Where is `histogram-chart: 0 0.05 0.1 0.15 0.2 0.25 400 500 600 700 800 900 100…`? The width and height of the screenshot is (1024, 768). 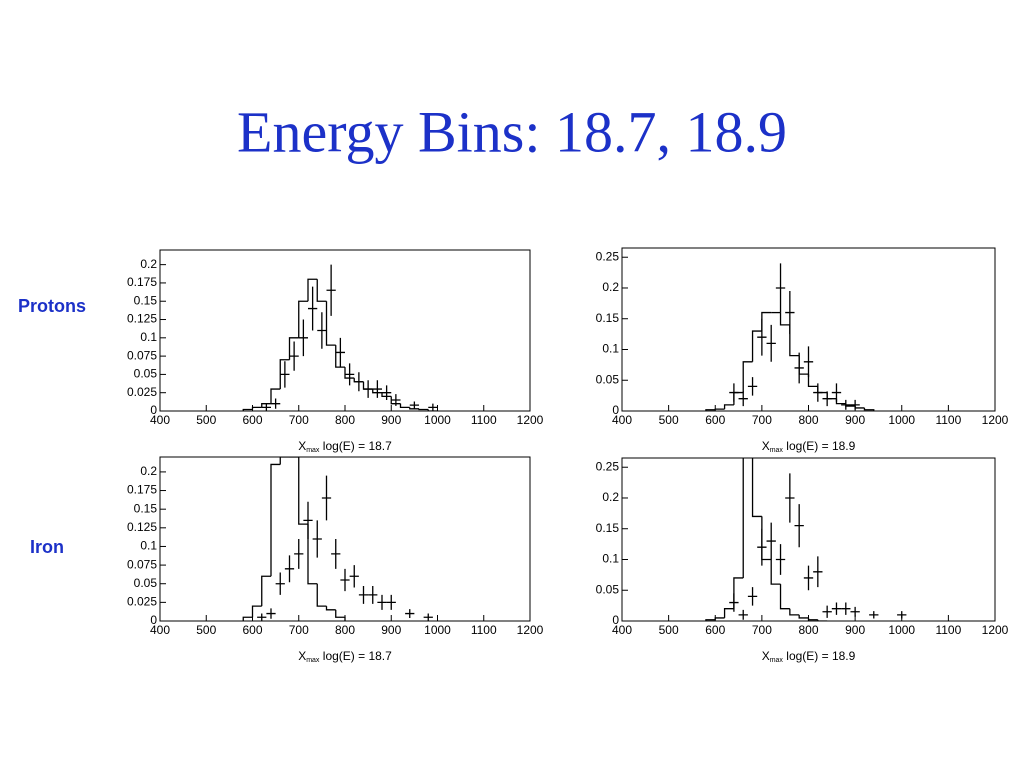 histogram-chart: 0 0.05 0.1 0.15 0.2 0.25 400 500 600 700 800 900 100… is located at coordinates (802, 560).